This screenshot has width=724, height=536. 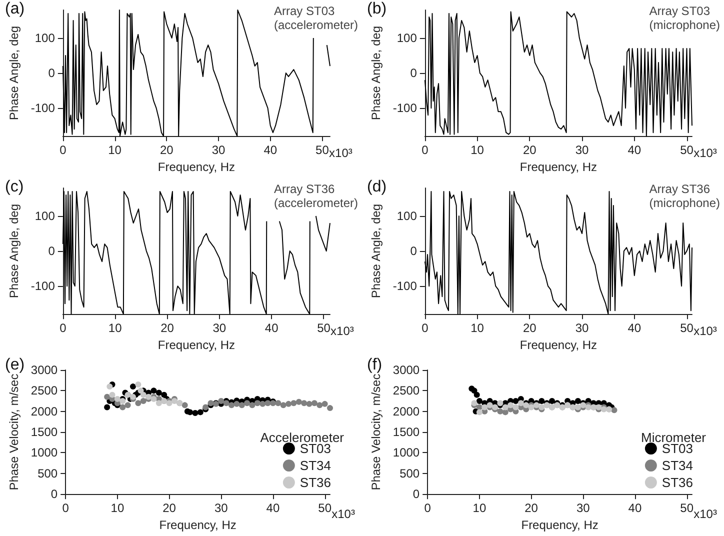 What do you see at coordinates (406, 453) in the screenshot?
I see `y-tick-label: 1000` at bounding box center [406, 453].